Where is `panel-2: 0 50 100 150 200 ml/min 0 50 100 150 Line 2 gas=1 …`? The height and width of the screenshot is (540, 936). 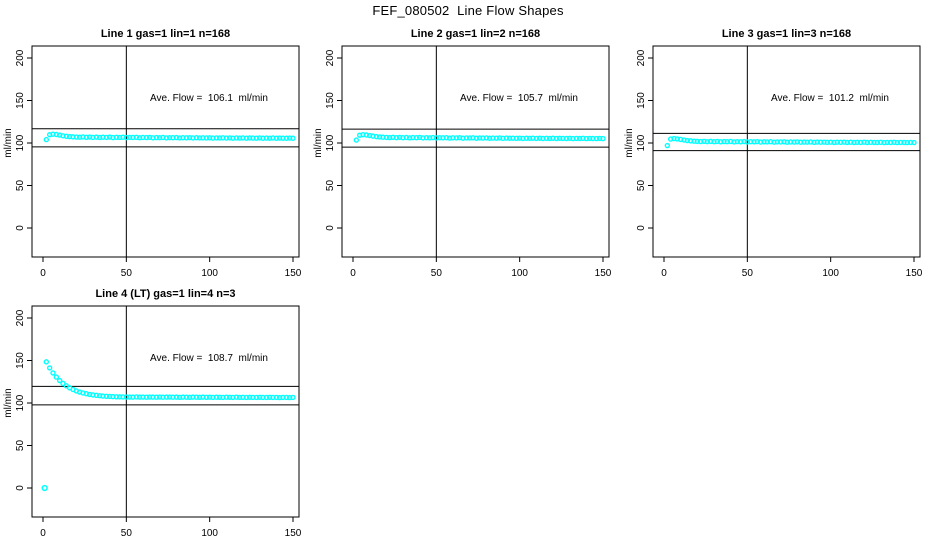 panel-2: 0 50 100 150 200 ml/min 0 50 100 150 Line 2 gas=1 … is located at coordinates (462, 153).